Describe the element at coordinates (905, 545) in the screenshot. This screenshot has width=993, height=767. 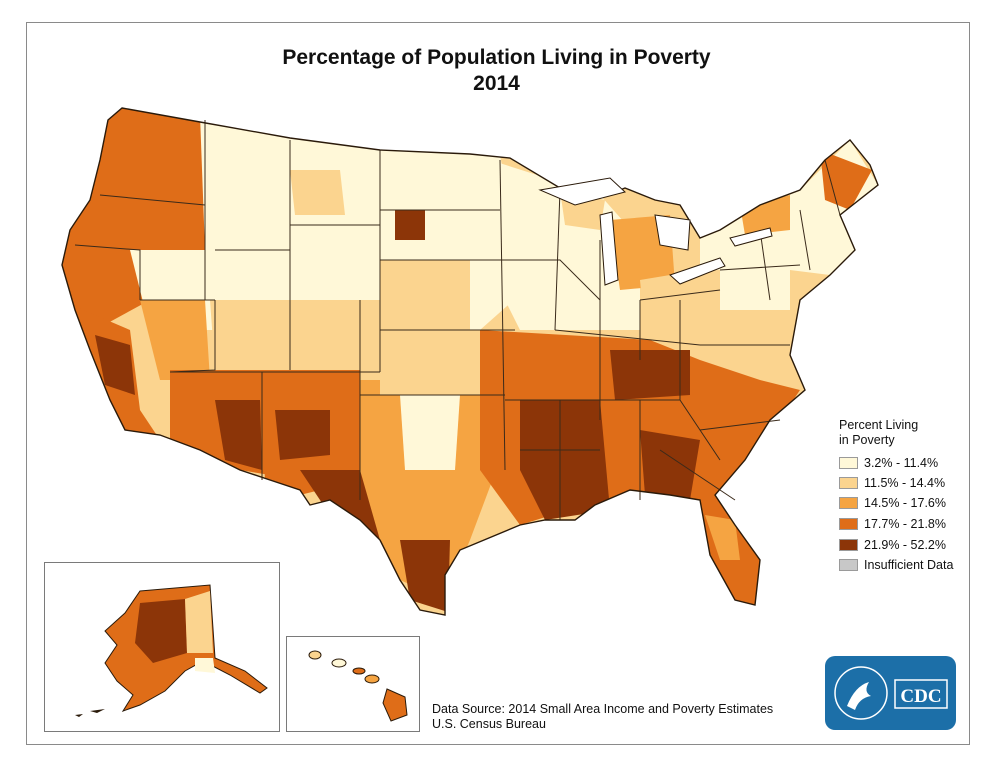
I see `legend-label: 21.9% - 52.2%` at that location.